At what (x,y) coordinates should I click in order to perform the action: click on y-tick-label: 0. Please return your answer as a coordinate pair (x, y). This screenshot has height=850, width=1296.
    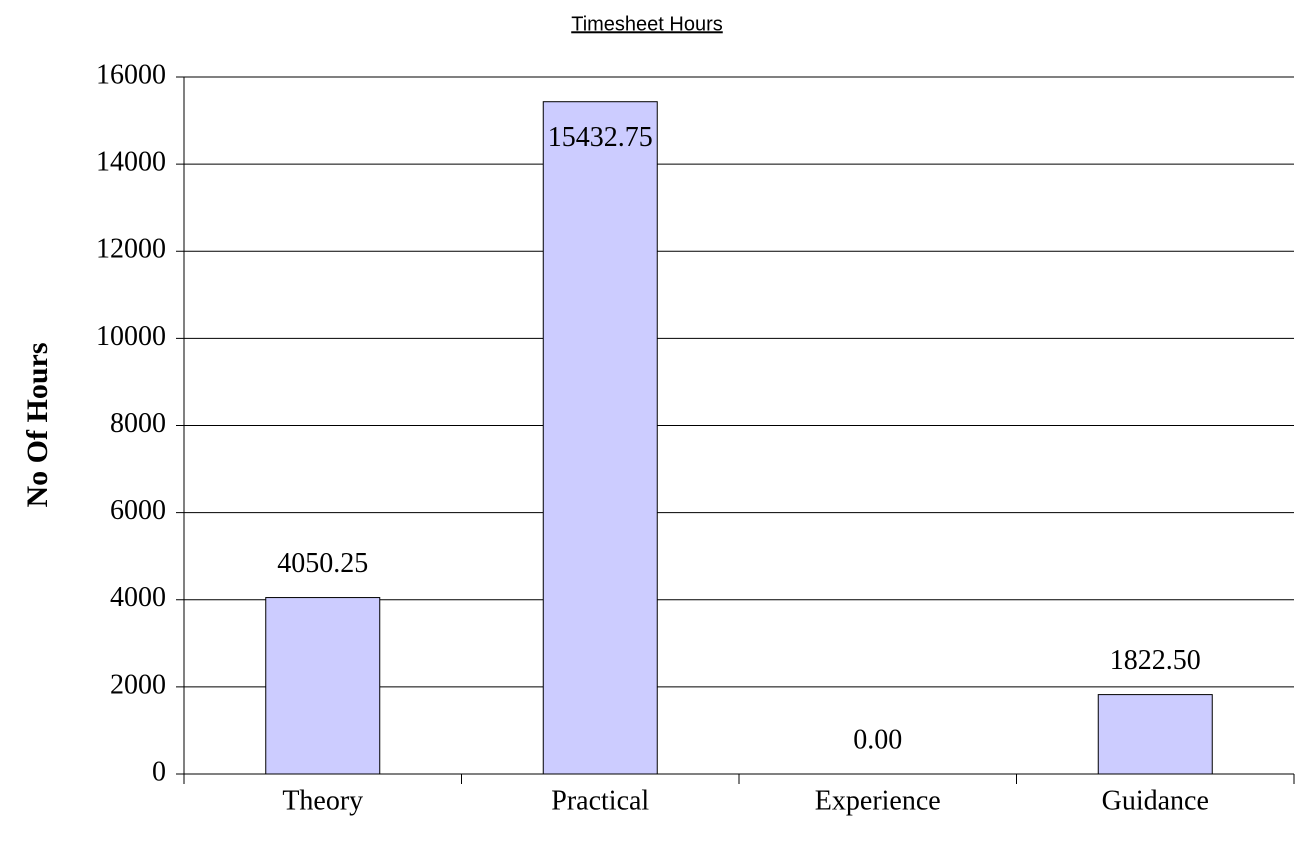
    Looking at the image, I should click on (159, 771).